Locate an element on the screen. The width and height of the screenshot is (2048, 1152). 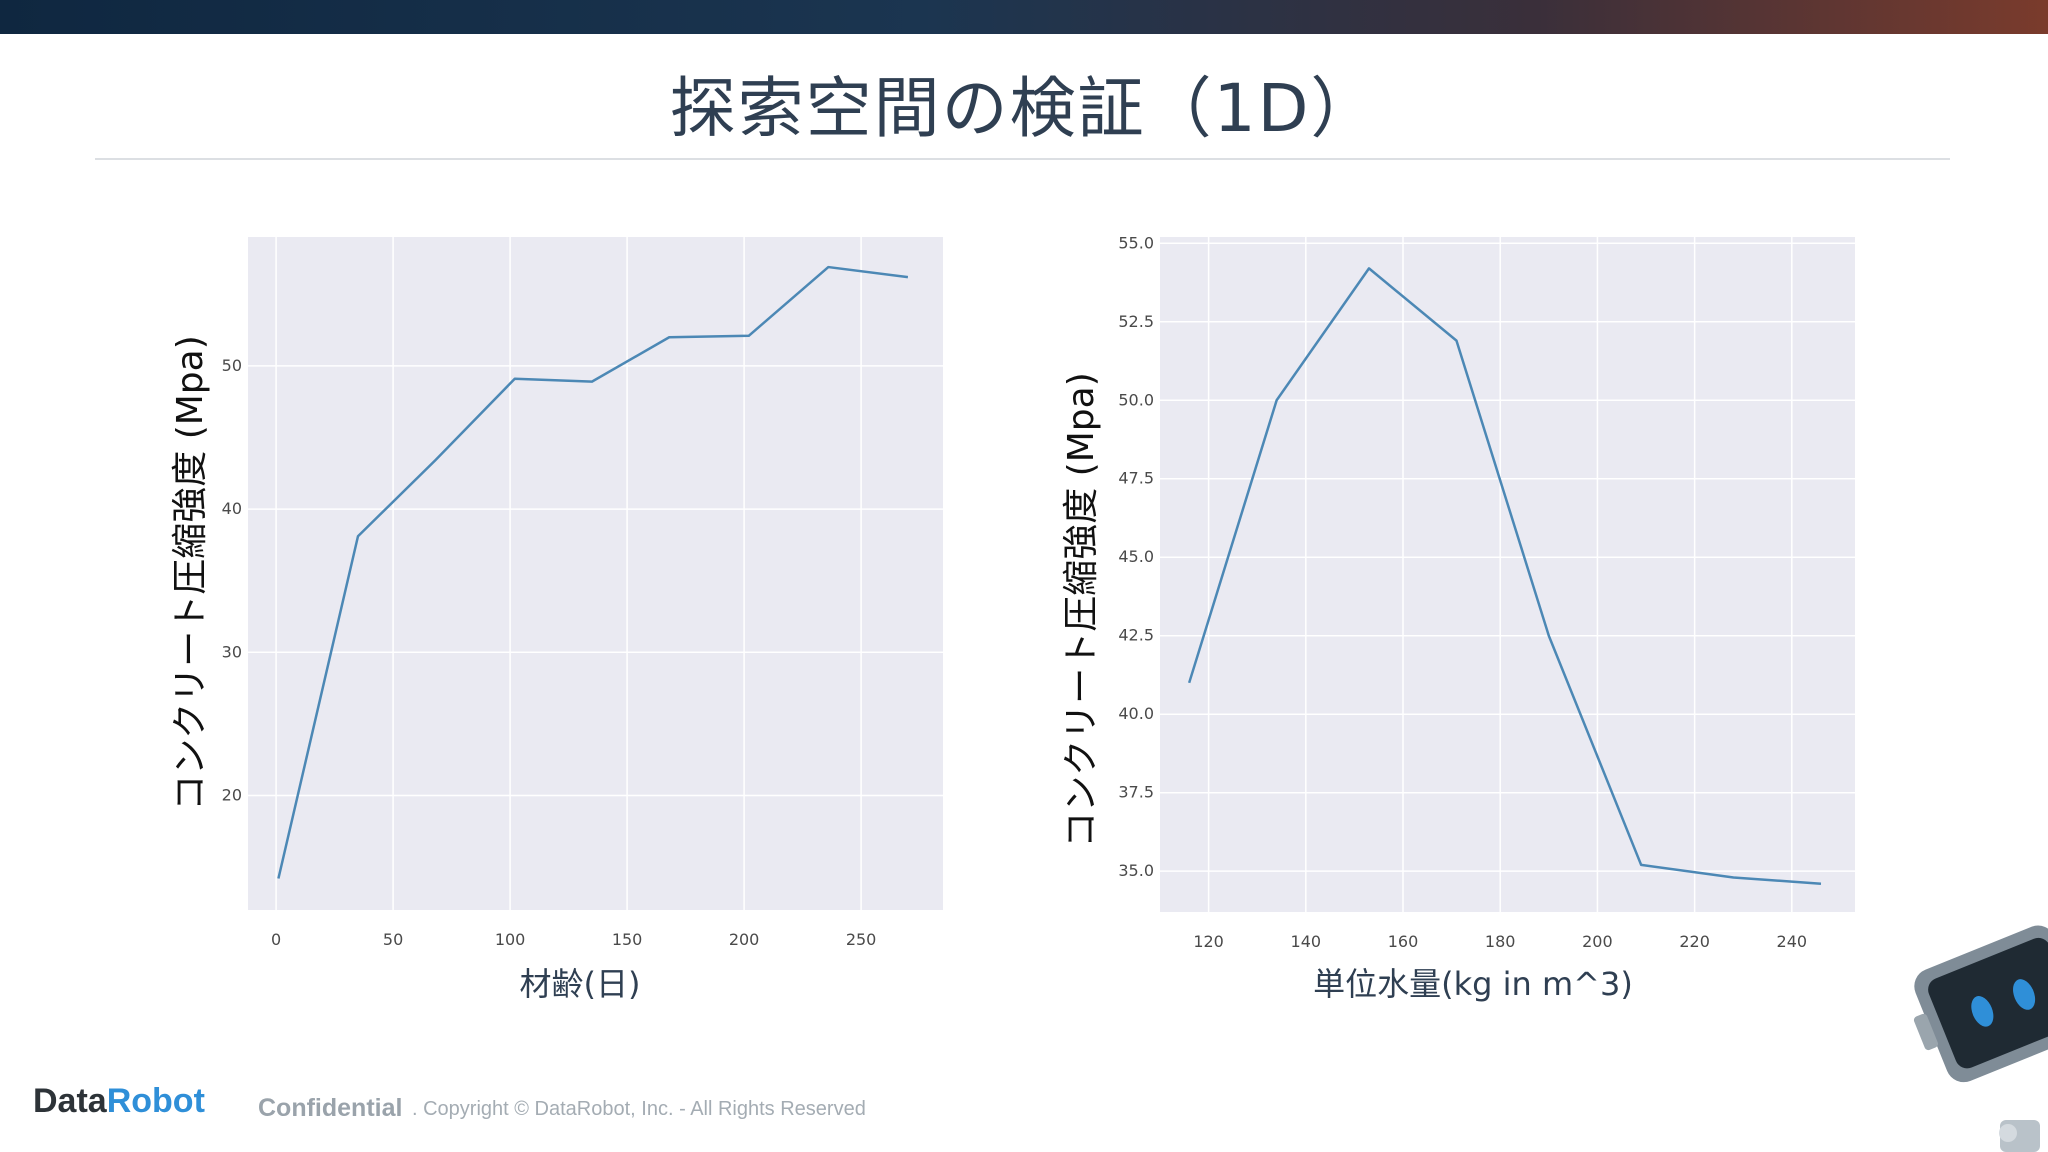
chart1-y-tick-label: 30 is located at coordinates (232, 651).